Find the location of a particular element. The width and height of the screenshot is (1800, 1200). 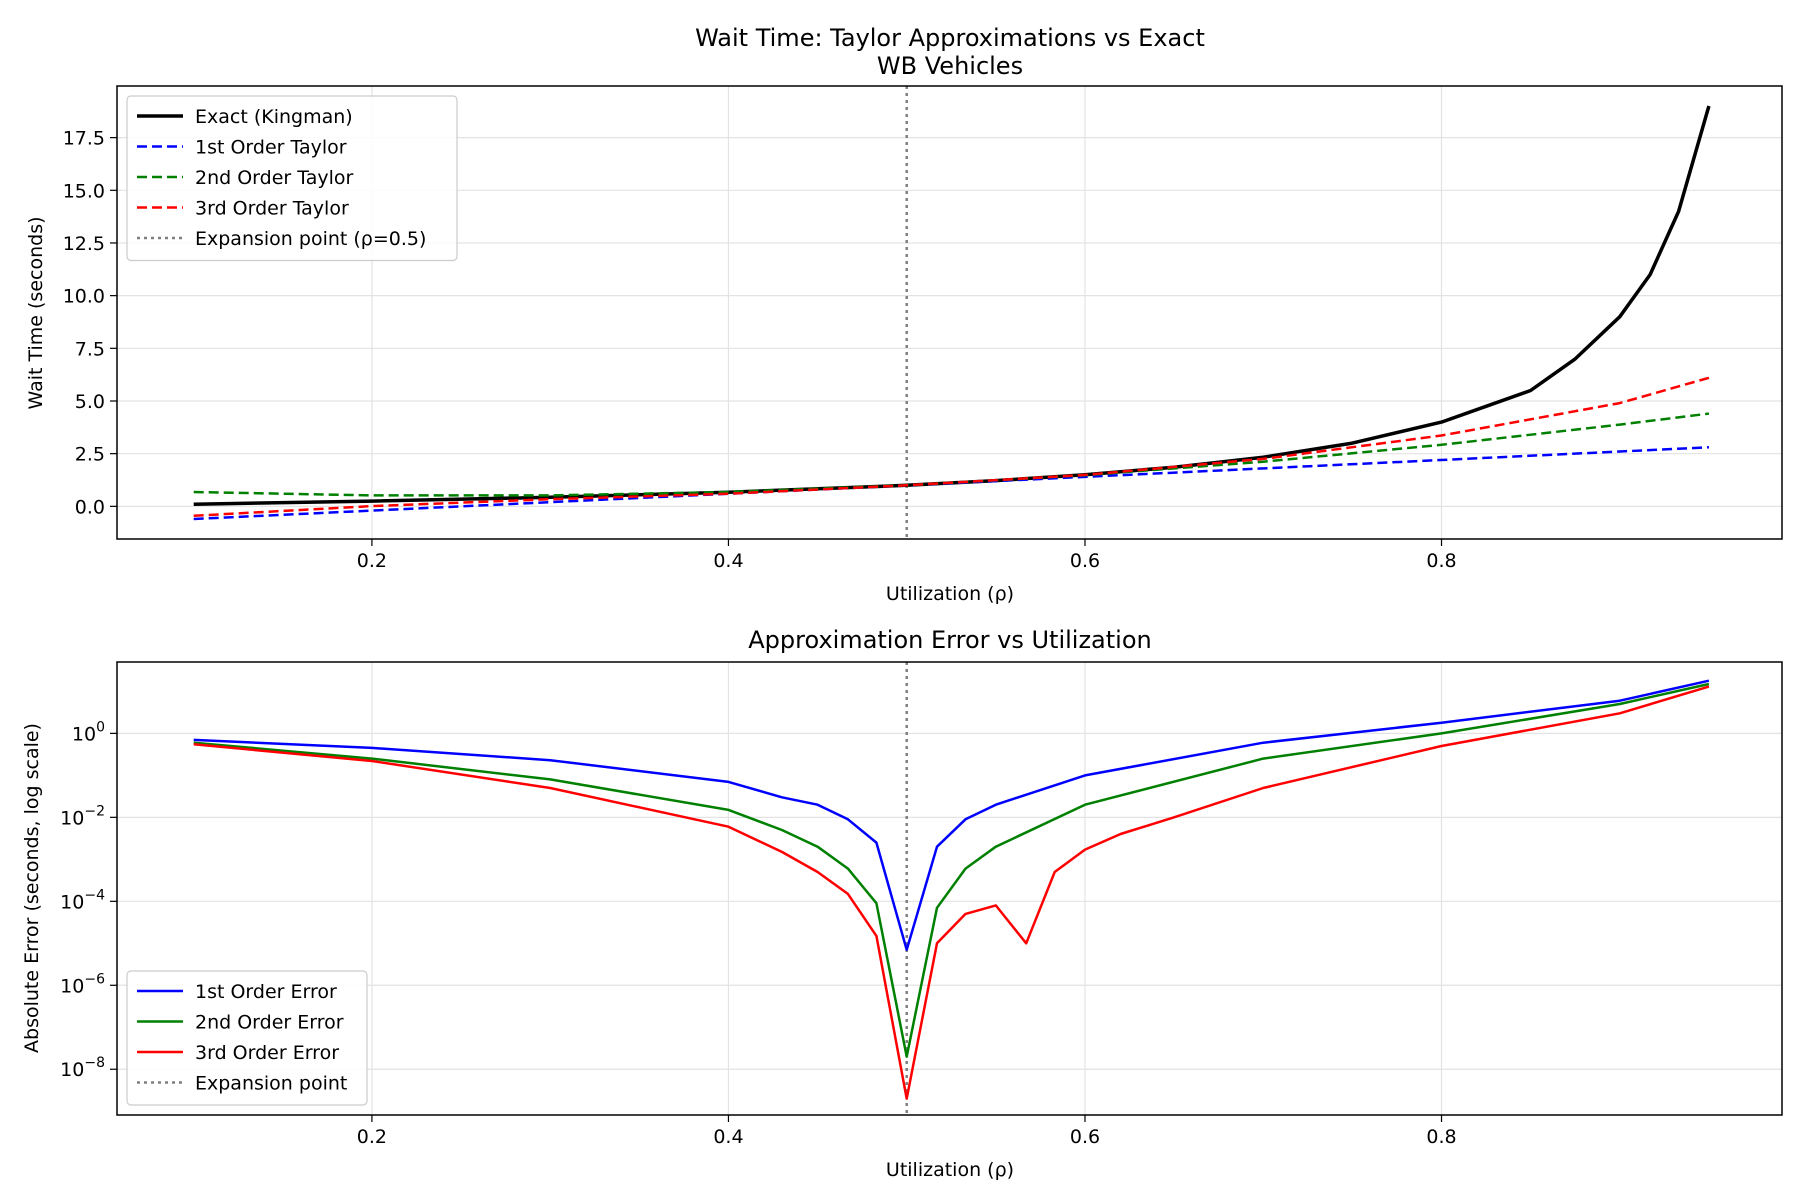

legend-label: Exact (Kingman) is located at coordinates (274, 117).